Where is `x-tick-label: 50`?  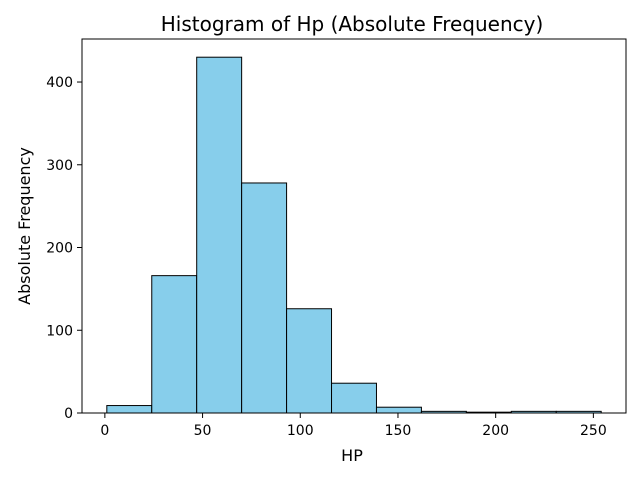
x-tick-label: 50 is located at coordinates (203, 431).